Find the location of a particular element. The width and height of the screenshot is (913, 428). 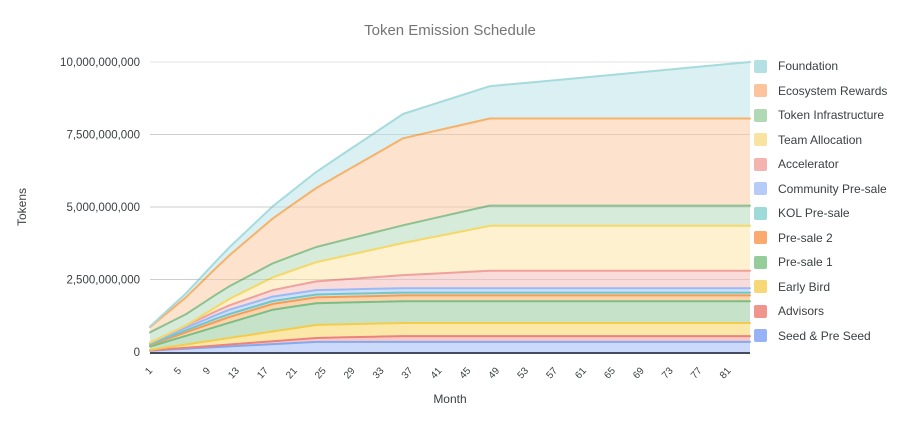

legend-swatch-ecosystem-rewards is located at coordinates (760, 90).